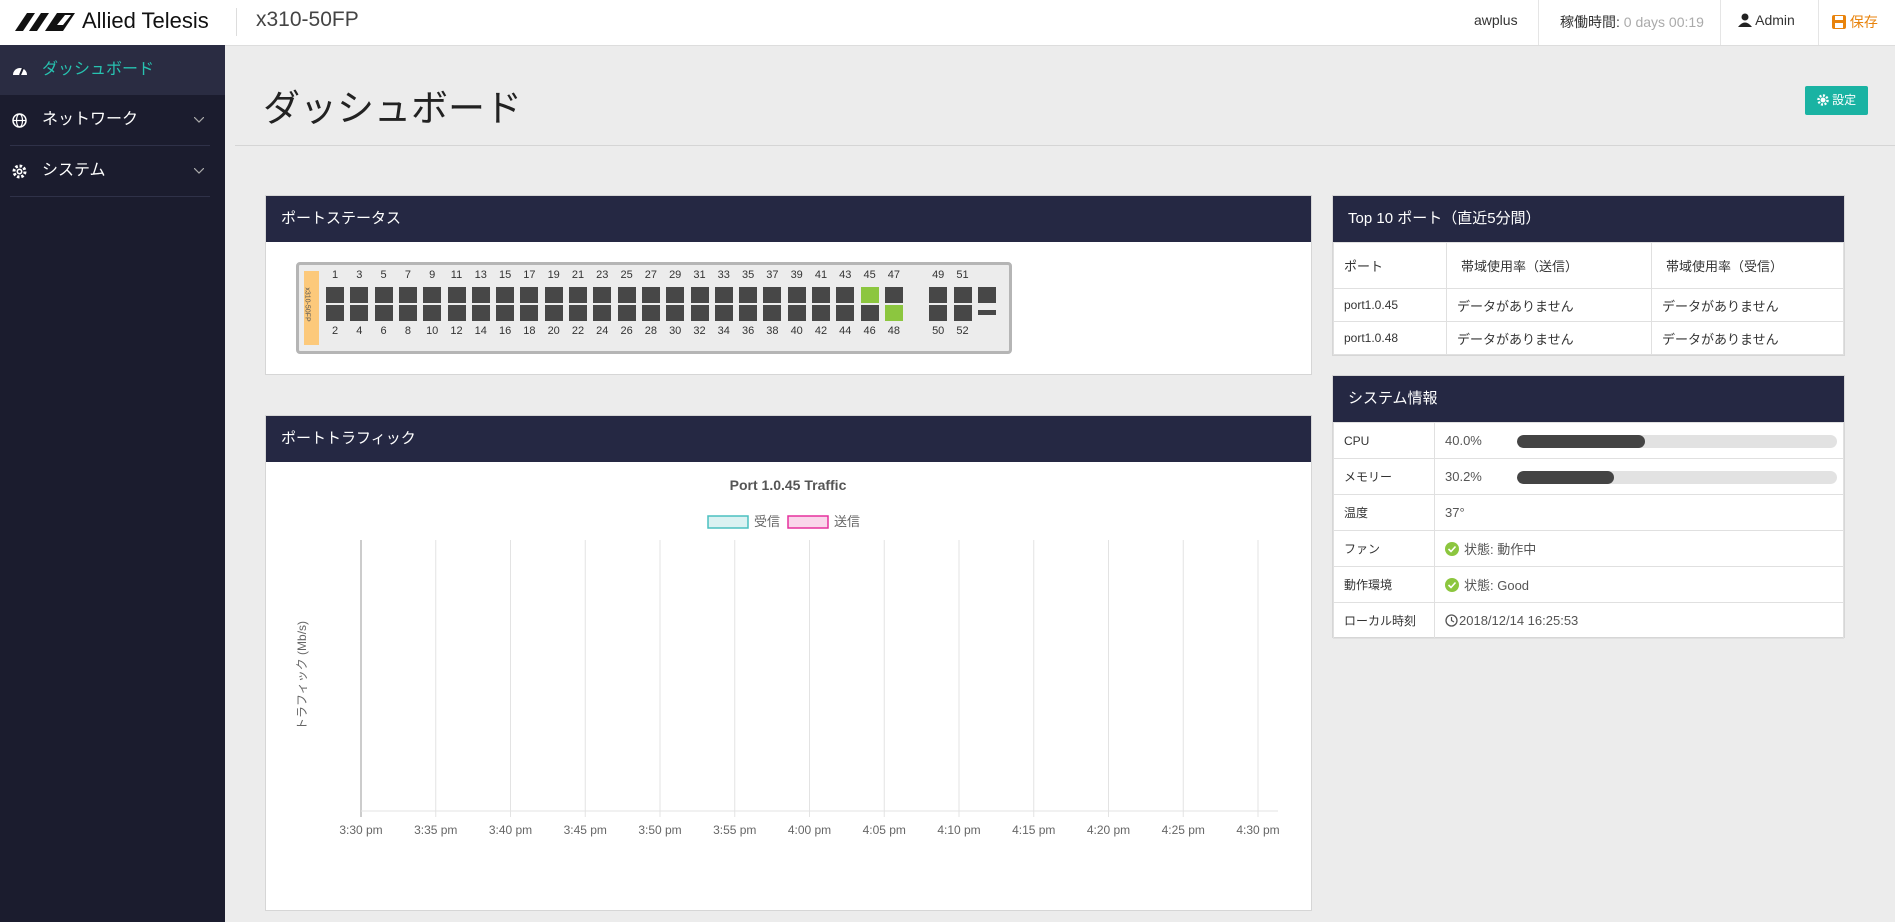 Image resolution: width=1895 pixels, height=922 pixels. What do you see at coordinates (1565, 477) in the screenshot?
I see `usage-bar` at bounding box center [1565, 477].